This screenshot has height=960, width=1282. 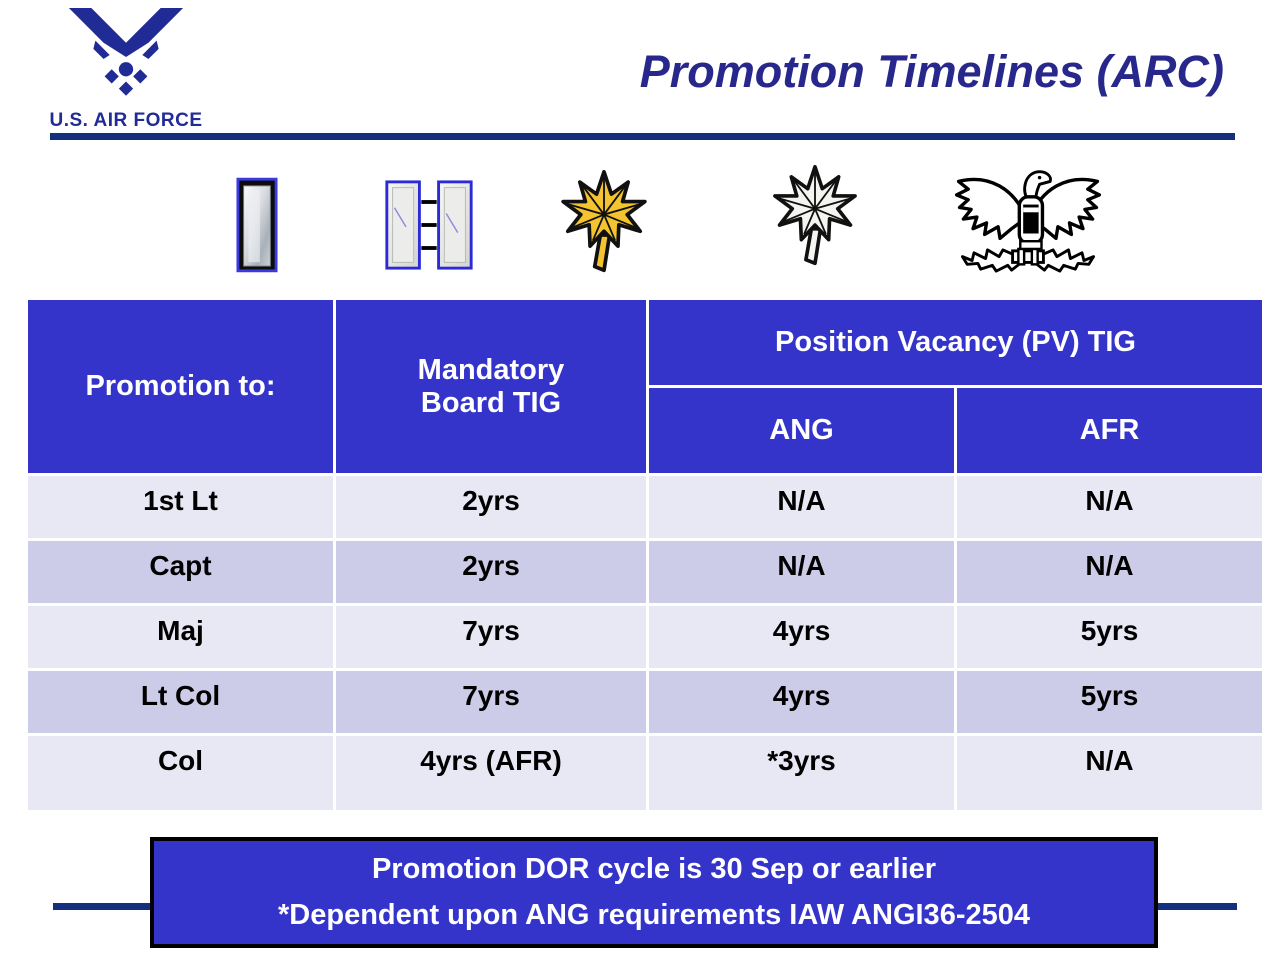 What do you see at coordinates (491, 386) in the screenshot?
I see `header-mandatory-board-tig: Mandatory Board TIG` at bounding box center [491, 386].